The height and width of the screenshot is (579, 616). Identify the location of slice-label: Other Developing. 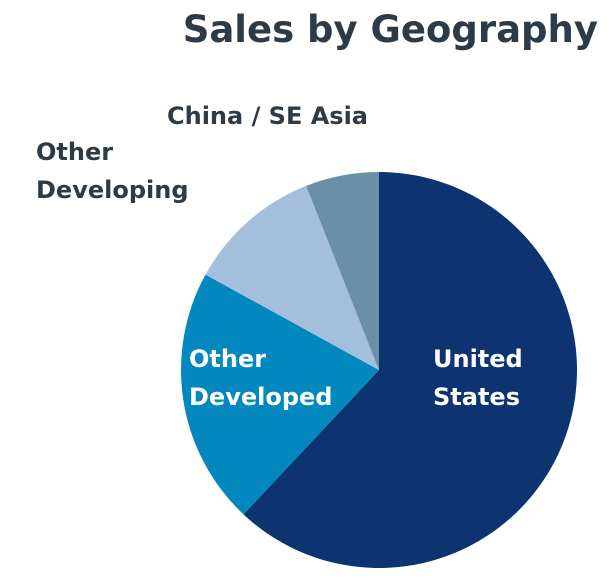
(112, 171).